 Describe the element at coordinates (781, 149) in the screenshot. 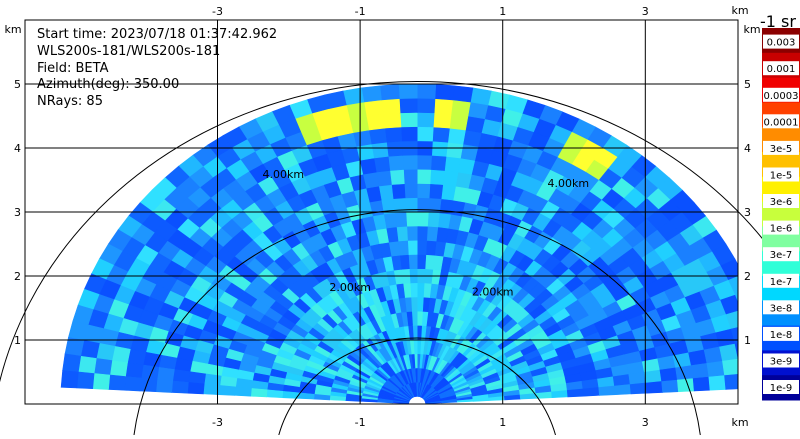

I see `colorbar-tick-label: 3e-5` at that location.